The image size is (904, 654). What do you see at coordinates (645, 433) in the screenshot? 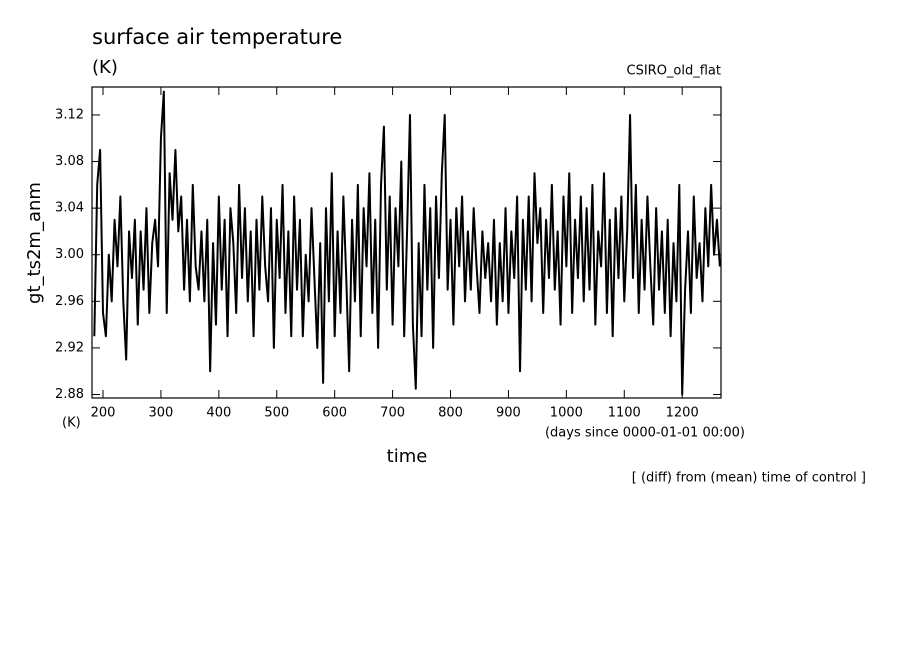
I see `x-units: (days since 0000-01-01 00:00)` at bounding box center [645, 433].